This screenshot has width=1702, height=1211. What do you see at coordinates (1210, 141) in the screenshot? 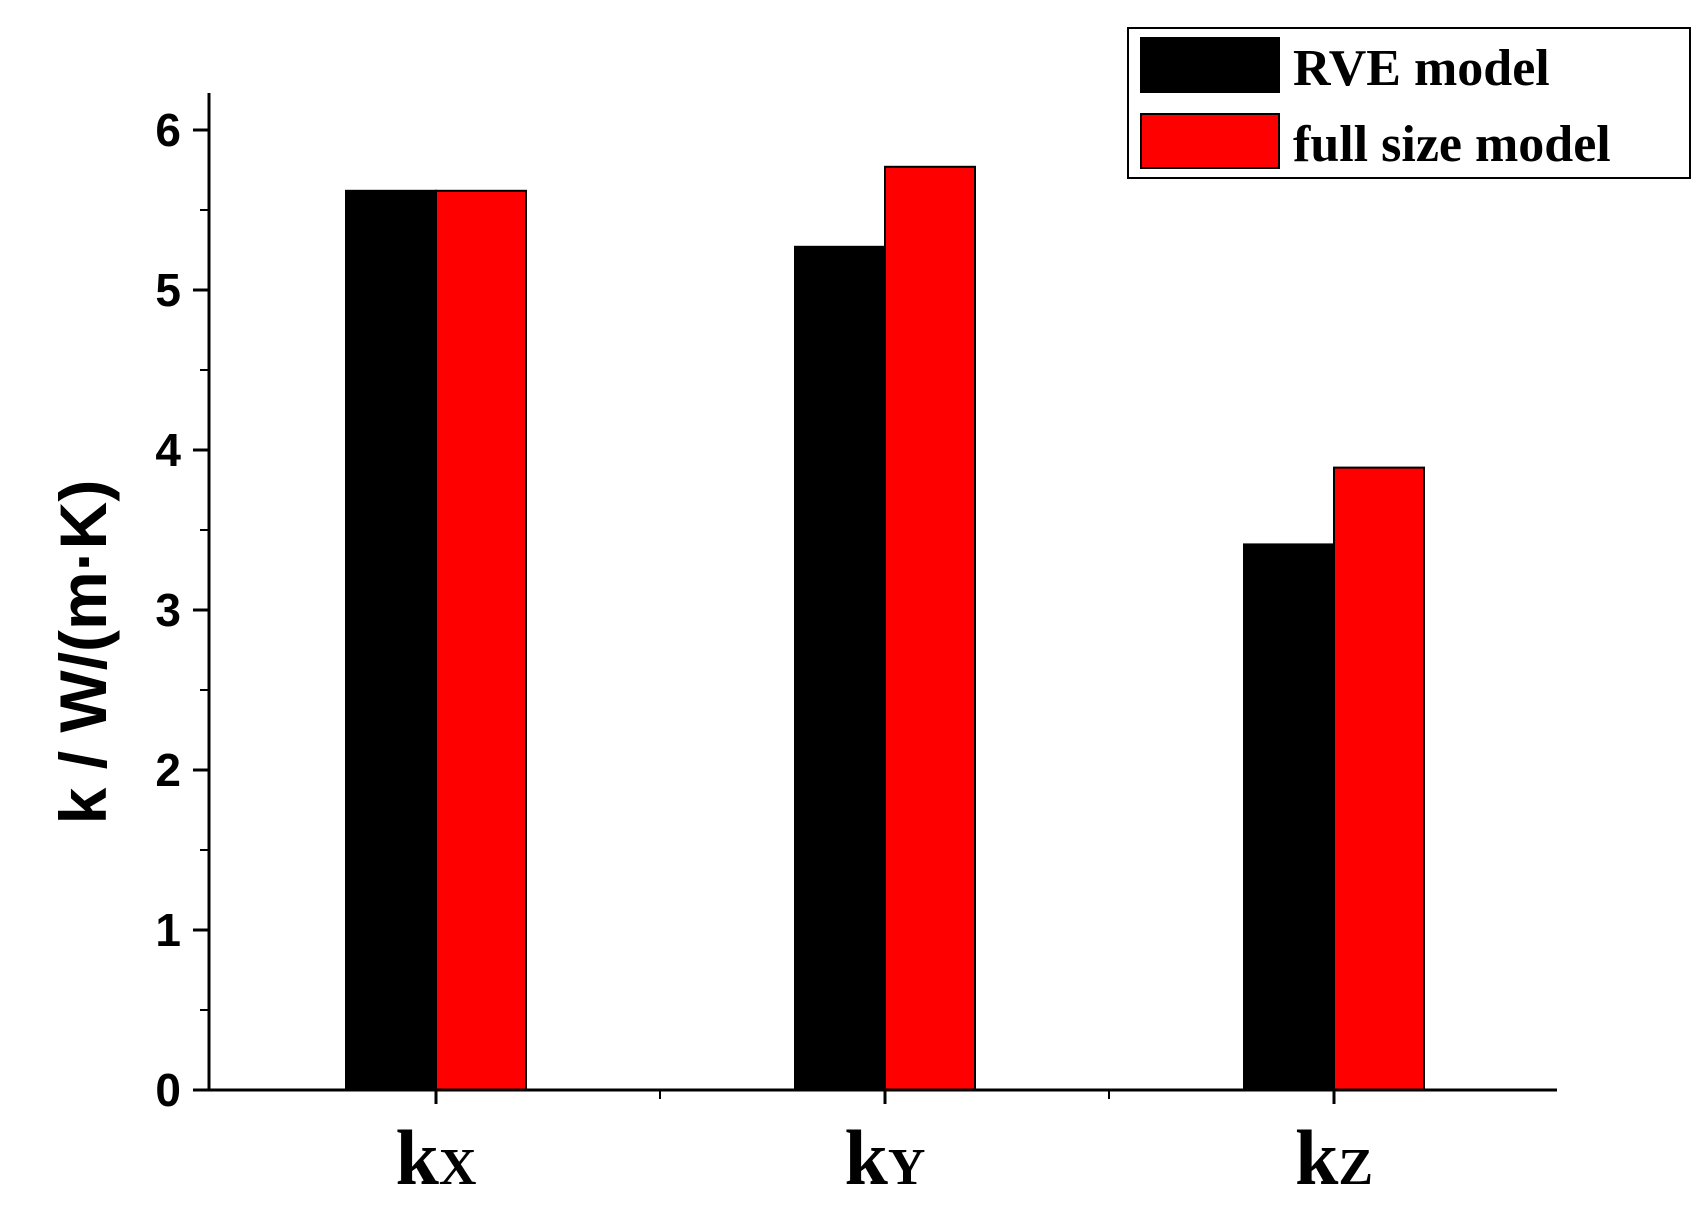
I see `legend-swatch-full-size` at bounding box center [1210, 141].